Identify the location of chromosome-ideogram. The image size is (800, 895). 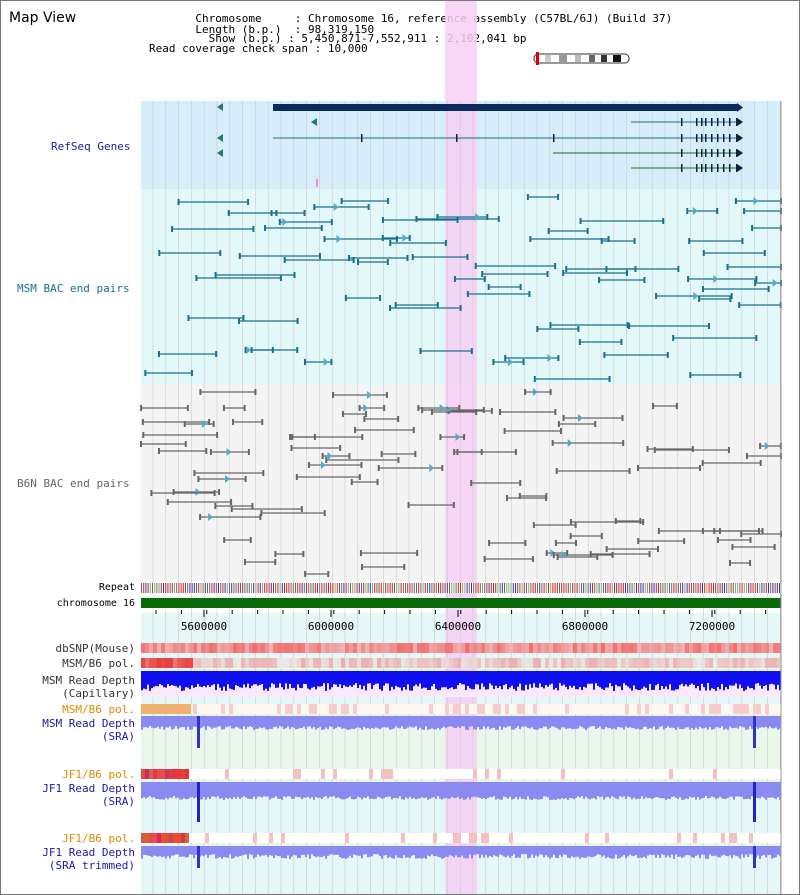
(581, 59).